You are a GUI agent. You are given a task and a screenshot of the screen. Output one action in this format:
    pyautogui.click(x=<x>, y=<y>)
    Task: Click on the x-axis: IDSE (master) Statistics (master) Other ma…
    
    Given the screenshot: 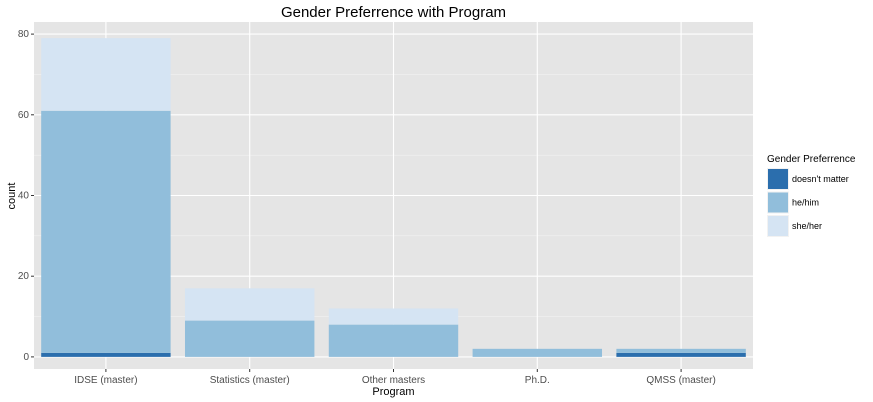 What is the action you would take?
    pyautogui.click(x=395, y=377)
    